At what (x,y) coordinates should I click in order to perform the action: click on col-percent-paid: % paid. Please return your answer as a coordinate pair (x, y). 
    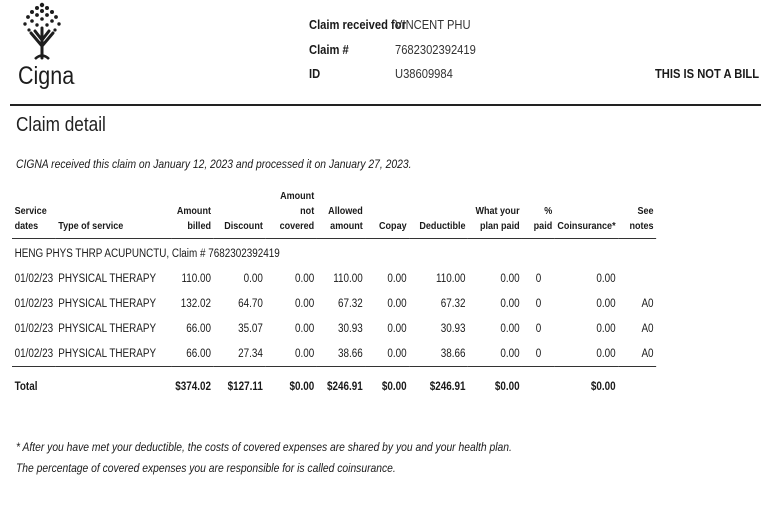
    Looking at the image, I should click on (543, 218).